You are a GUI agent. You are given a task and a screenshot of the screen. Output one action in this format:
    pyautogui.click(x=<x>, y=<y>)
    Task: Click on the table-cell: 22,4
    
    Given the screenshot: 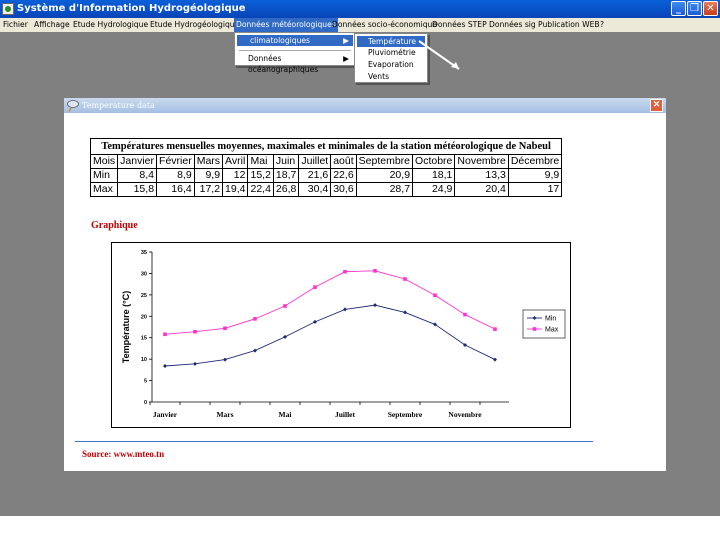 What is the action you would take?
    pyautogui.click(x=260, y=189)
    